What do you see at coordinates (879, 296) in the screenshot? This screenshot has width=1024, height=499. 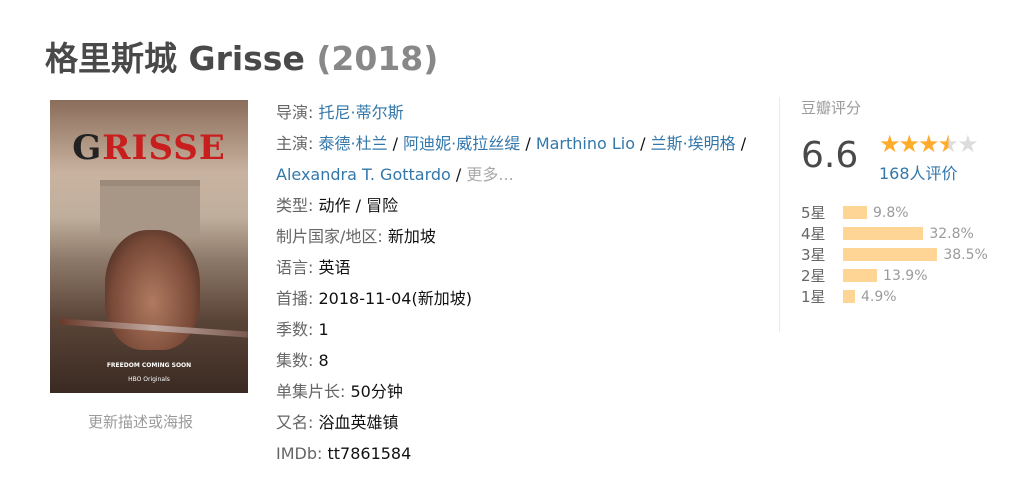 I see `rating-pct: 4.9%` at bounding box center [879, 296].